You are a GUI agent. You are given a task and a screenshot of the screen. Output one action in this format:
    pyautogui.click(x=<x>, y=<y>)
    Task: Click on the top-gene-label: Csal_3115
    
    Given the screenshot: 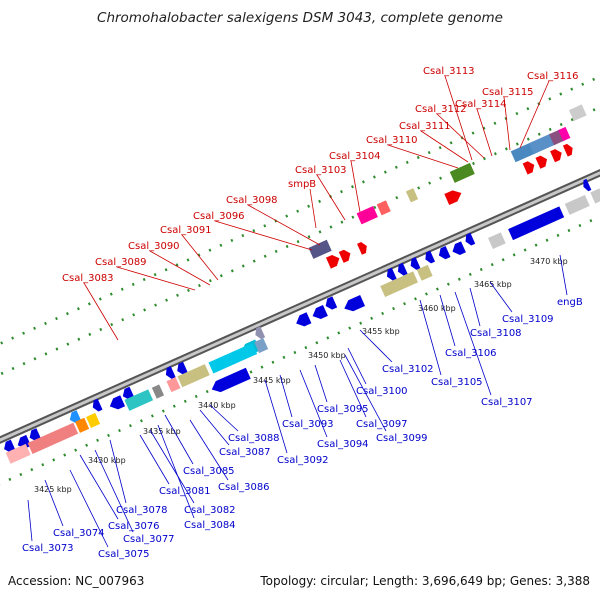 What is the action you would take?
    pyautogui.click(x=508, y=92)
    